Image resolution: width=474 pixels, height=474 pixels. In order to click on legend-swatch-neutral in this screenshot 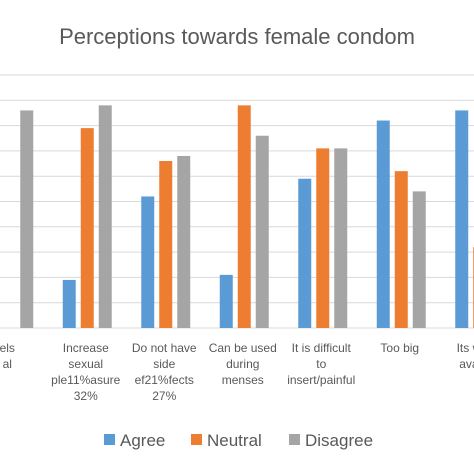, I will do `click(196, 439)`.